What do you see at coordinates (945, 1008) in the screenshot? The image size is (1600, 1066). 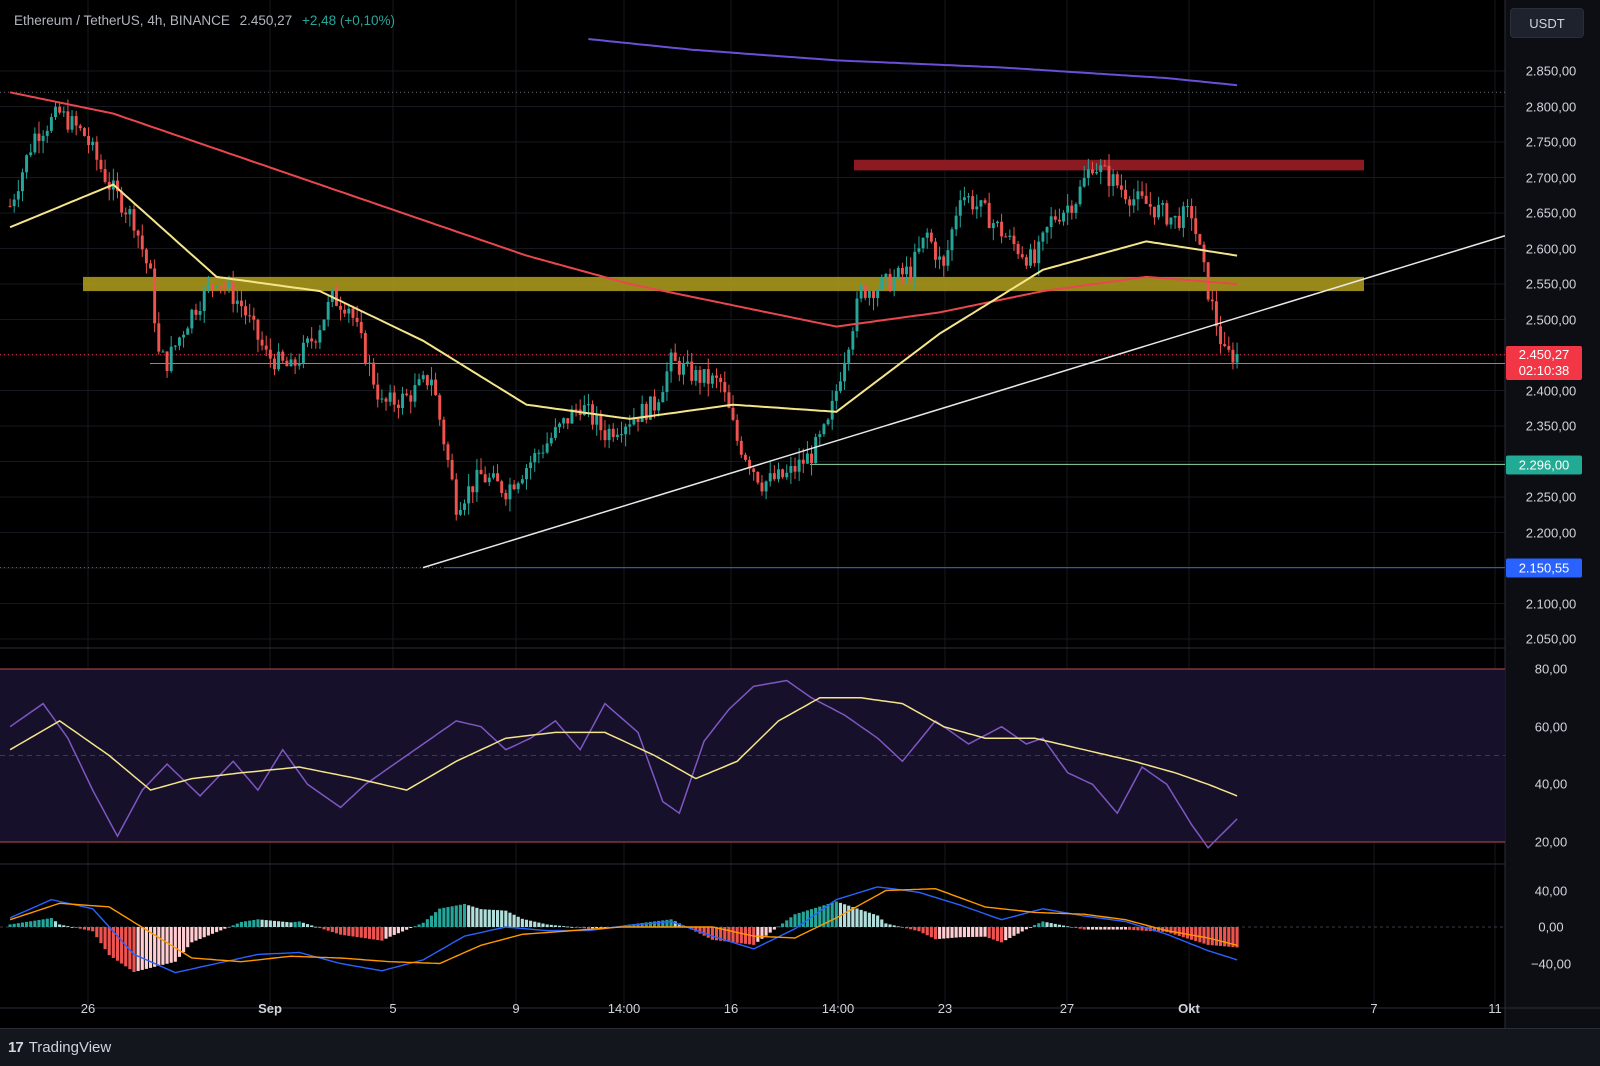 I see `time-axis-label: 23` at bounding box center [945, 1008].